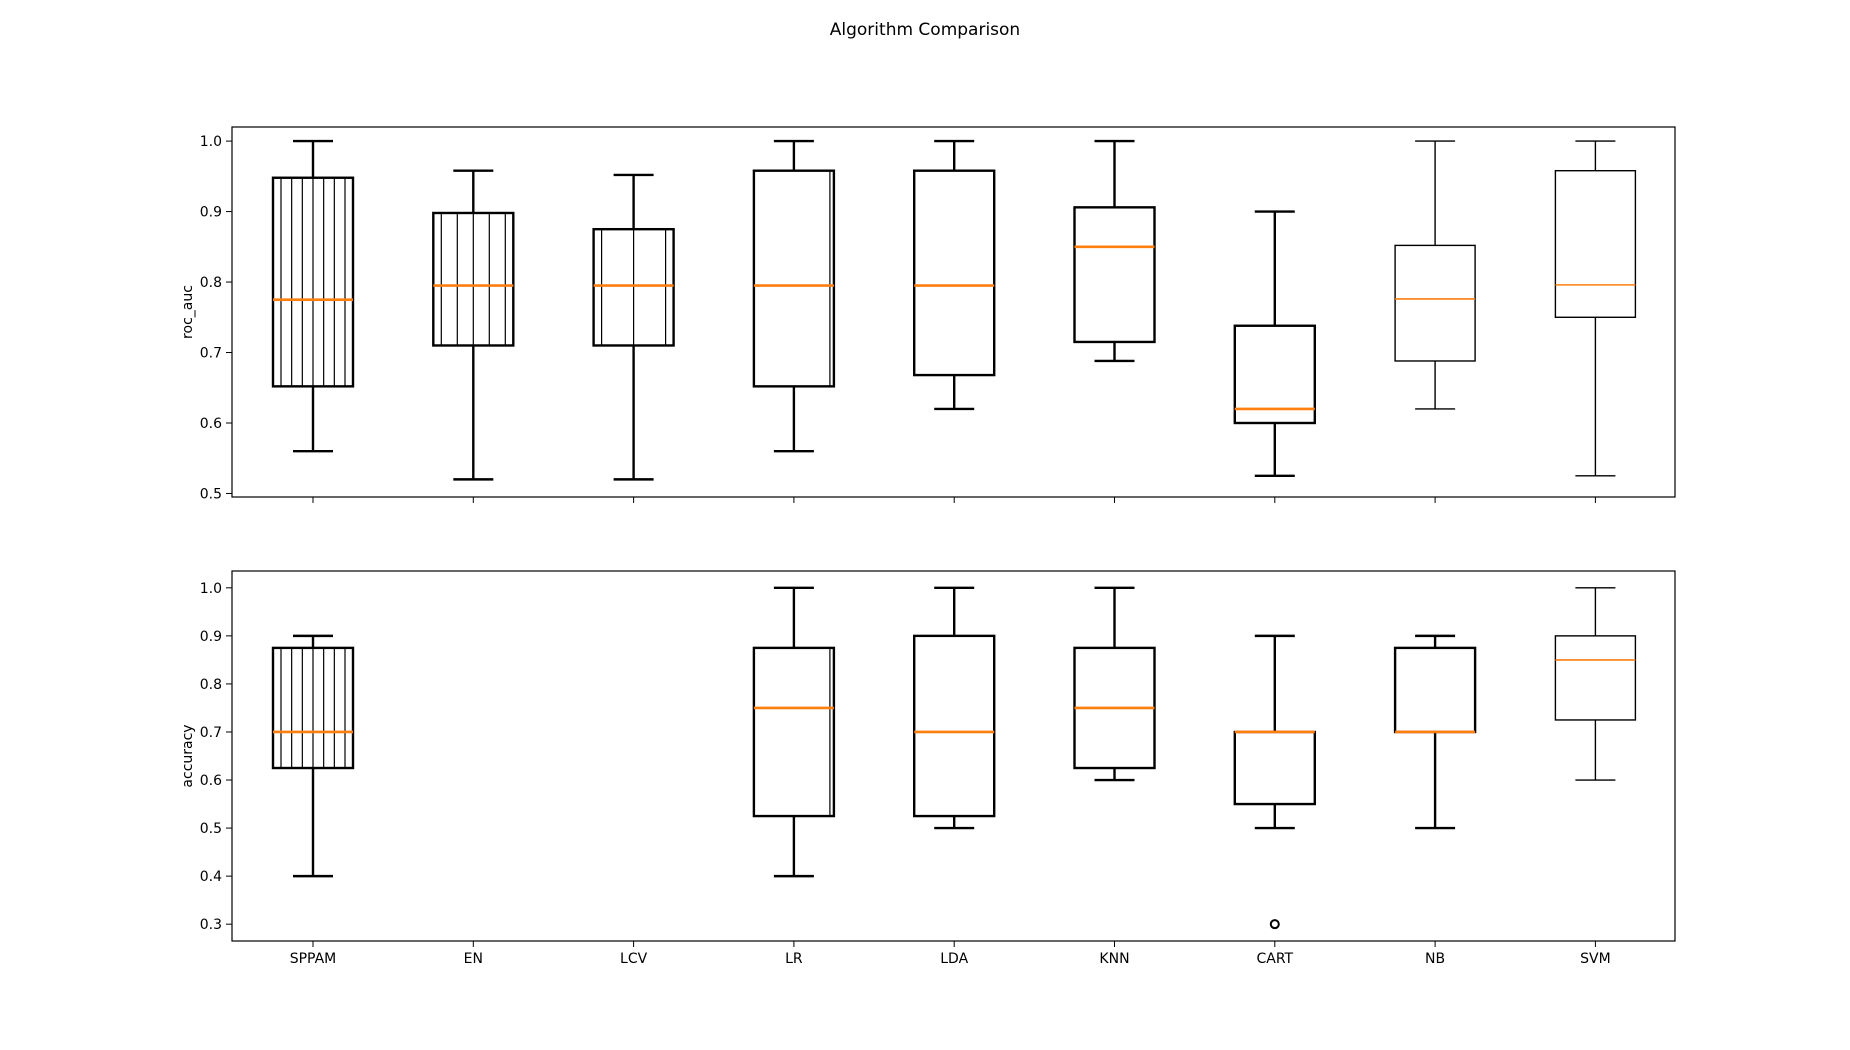 This screenshot has width=1850, height=1050. Describe the element at coordinates (1435, 732) in the screenshot. I see `accuracy-box-nb` at that location.